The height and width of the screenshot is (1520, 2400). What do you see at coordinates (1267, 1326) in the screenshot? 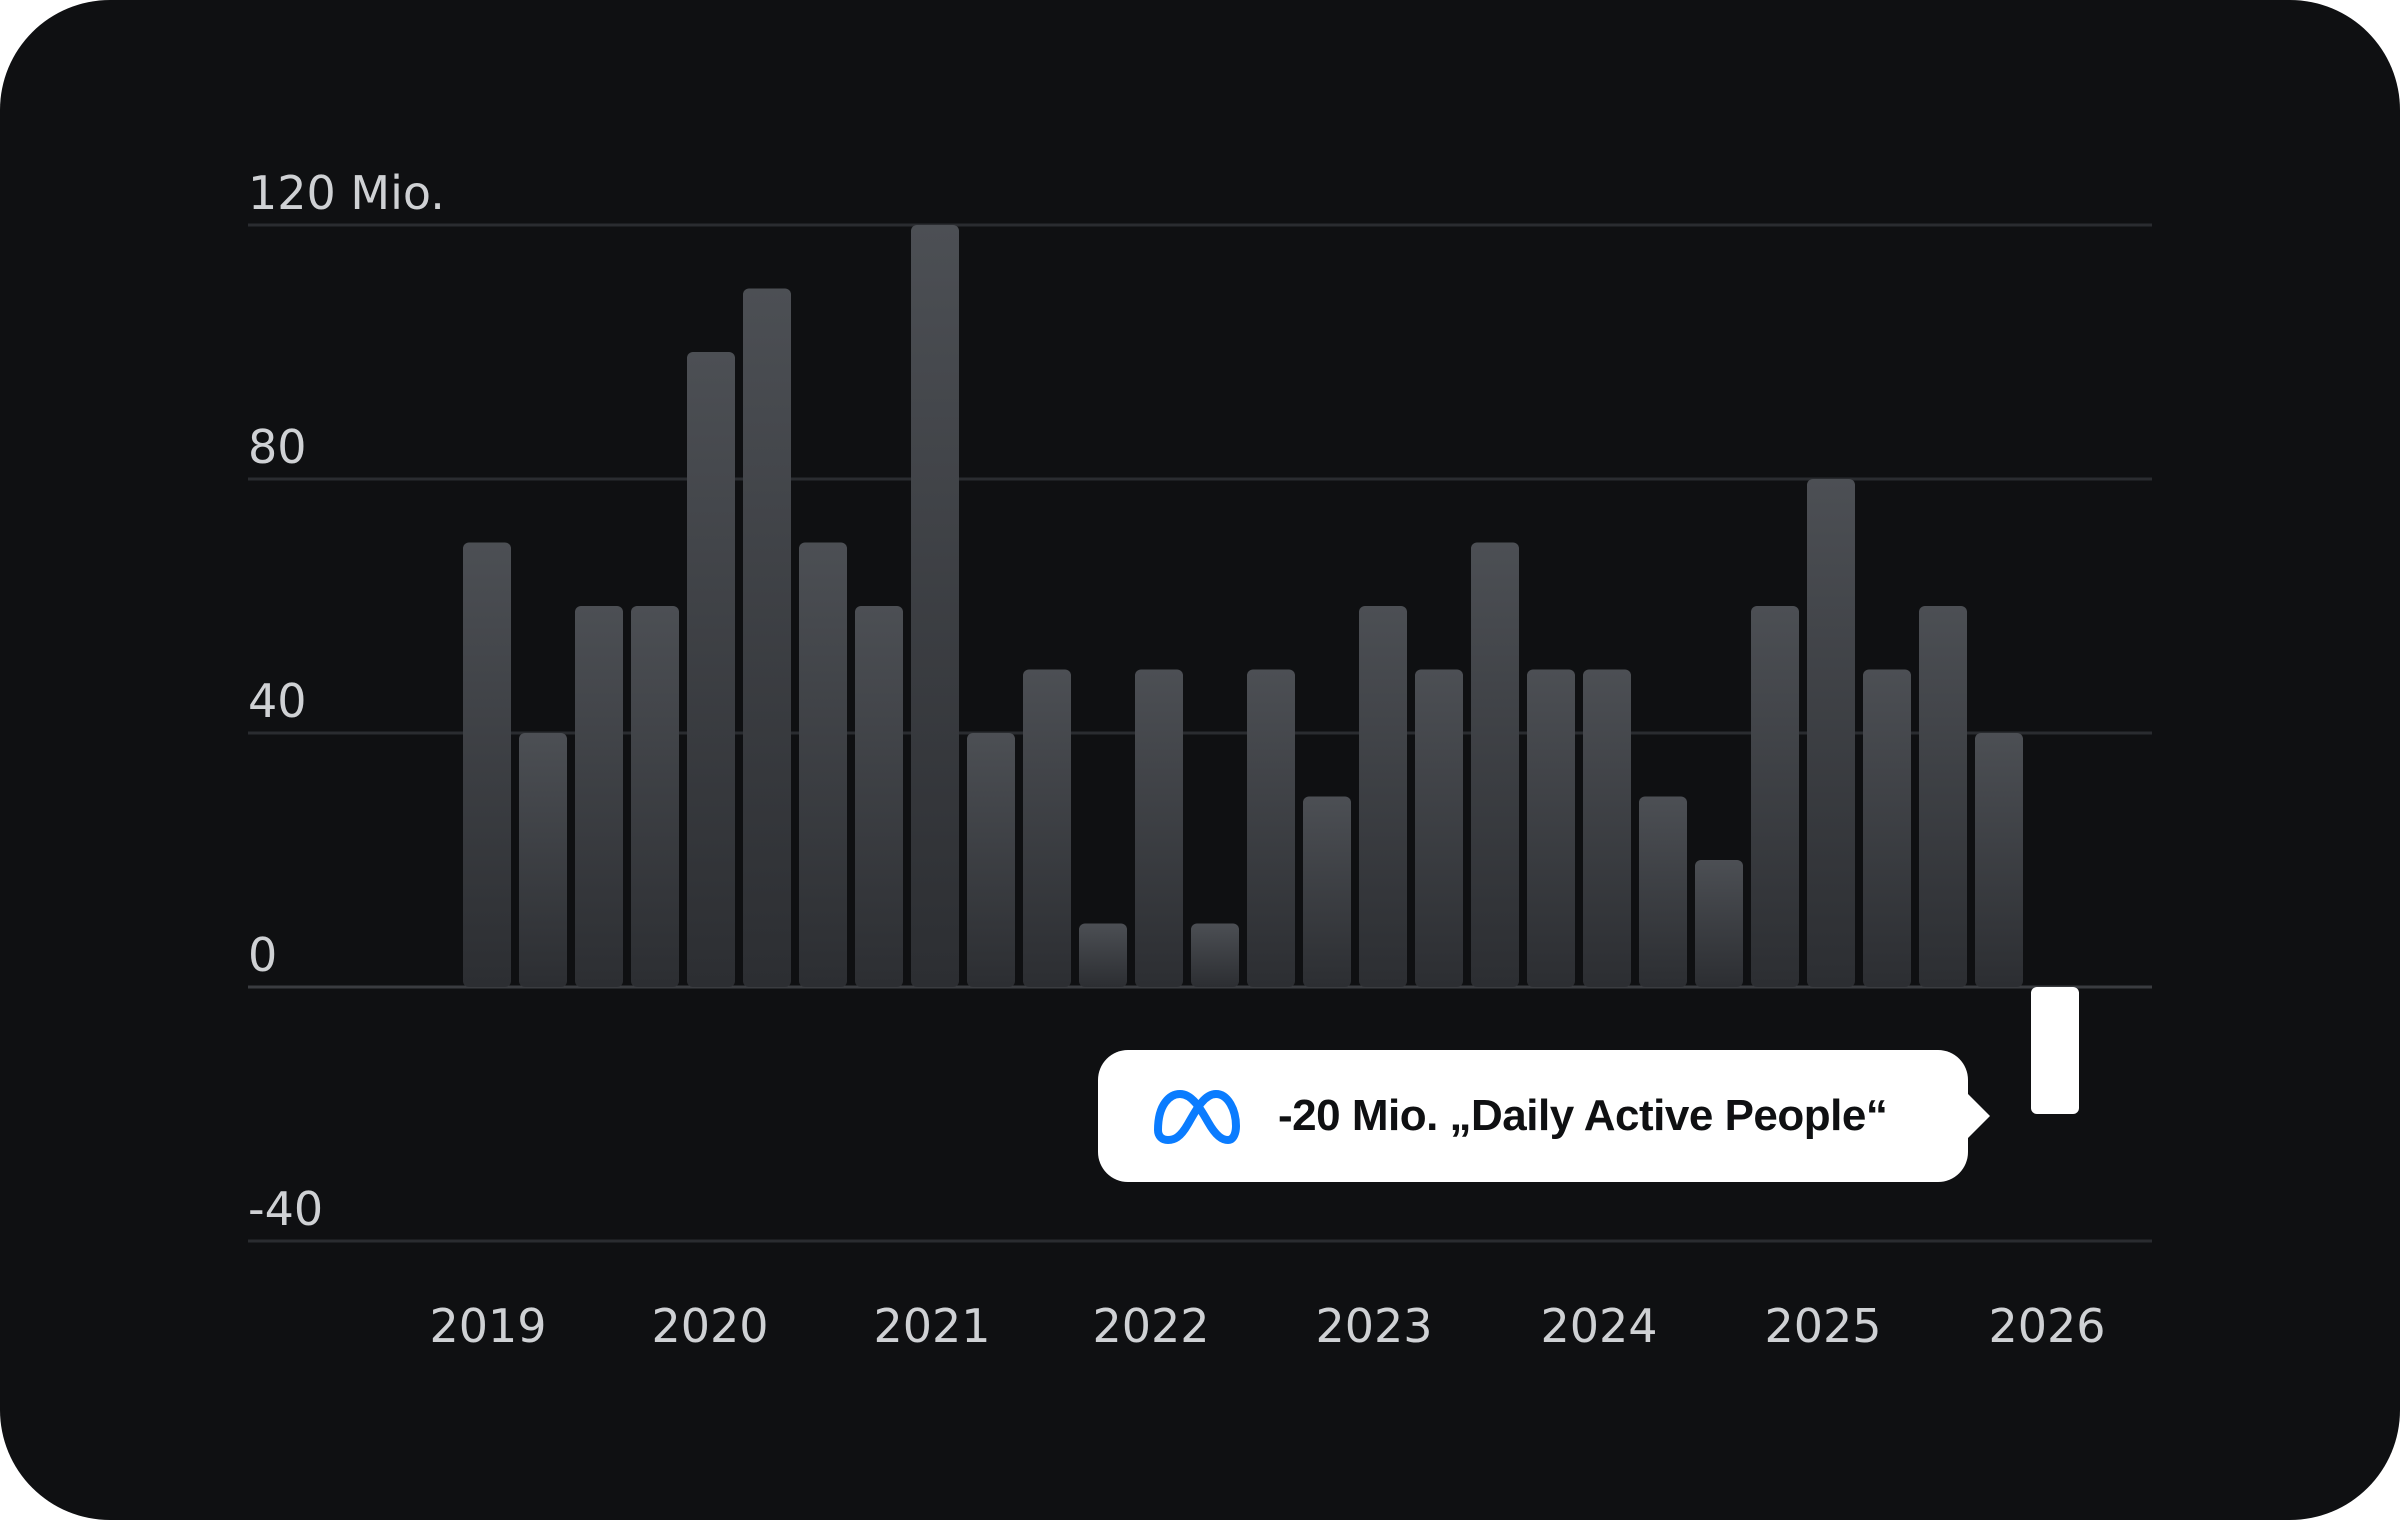
I see `x-axis: 2019 2020 2021 2022 2023 2024 2025 2026` at bounding box center [1267, 1326].